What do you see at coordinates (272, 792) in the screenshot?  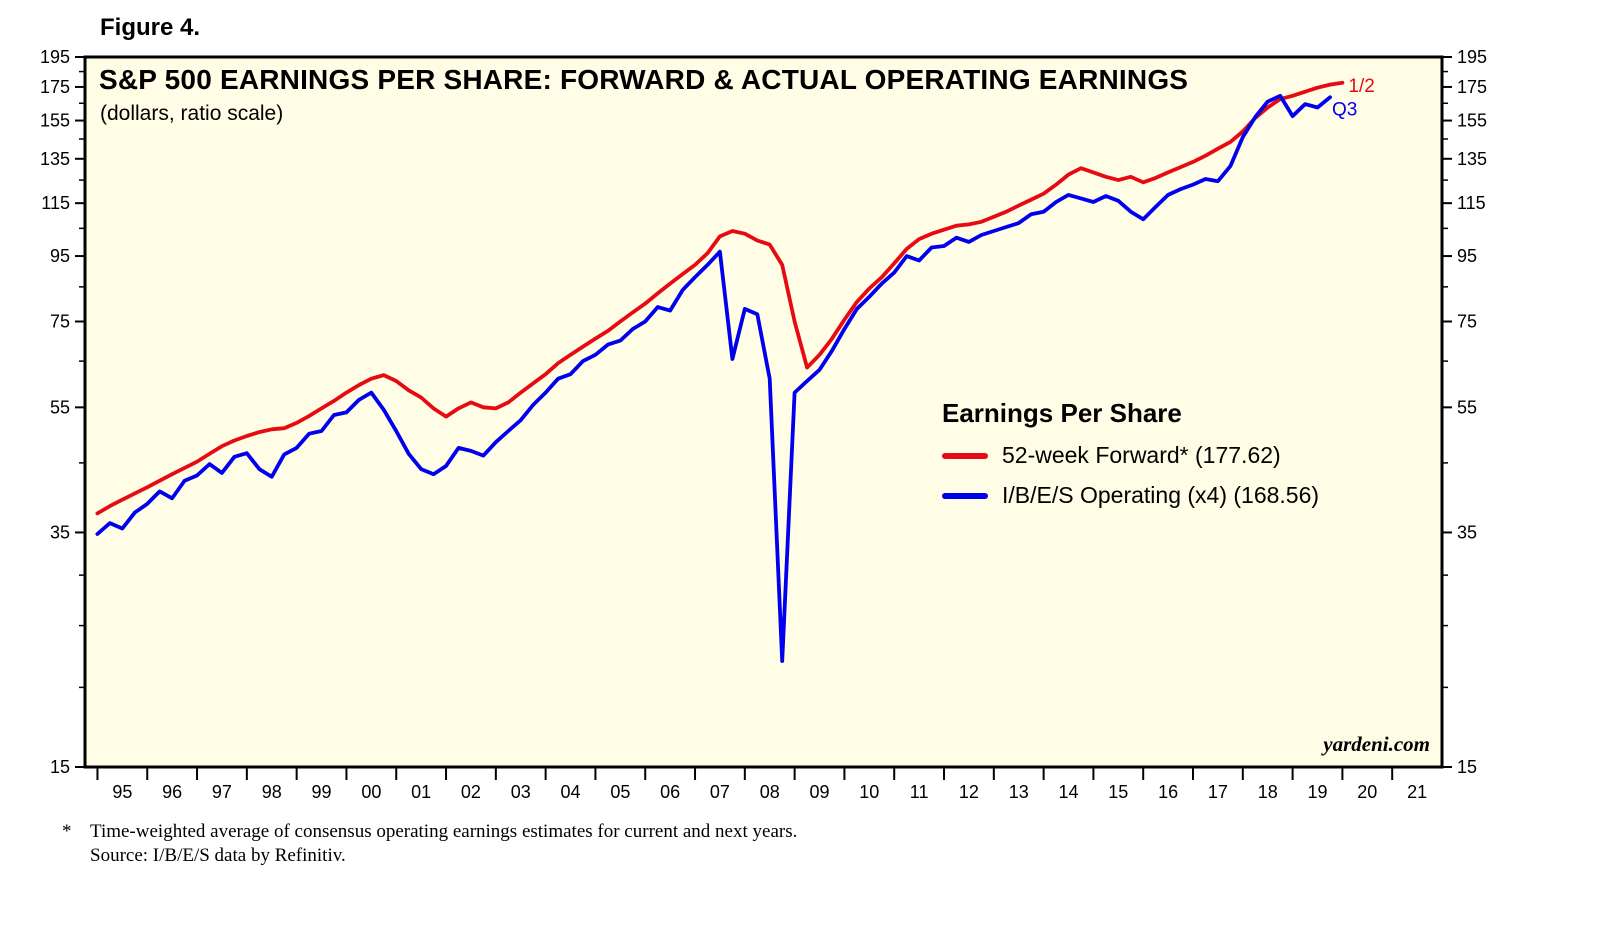 I see `x-tick-label: 98` at bounding box center [272, 792].